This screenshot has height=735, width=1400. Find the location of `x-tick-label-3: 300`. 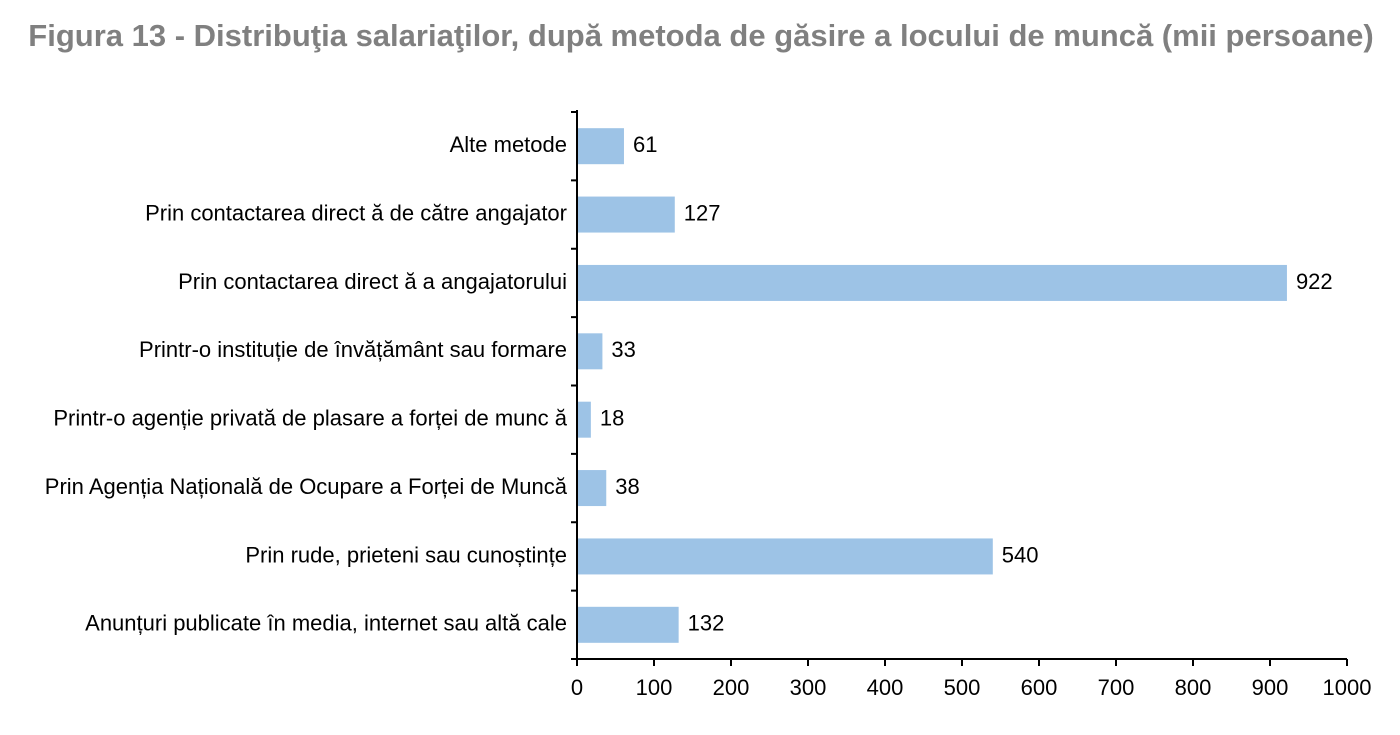

x-tick-label-3: 300 is located at coordinates (808, 687).